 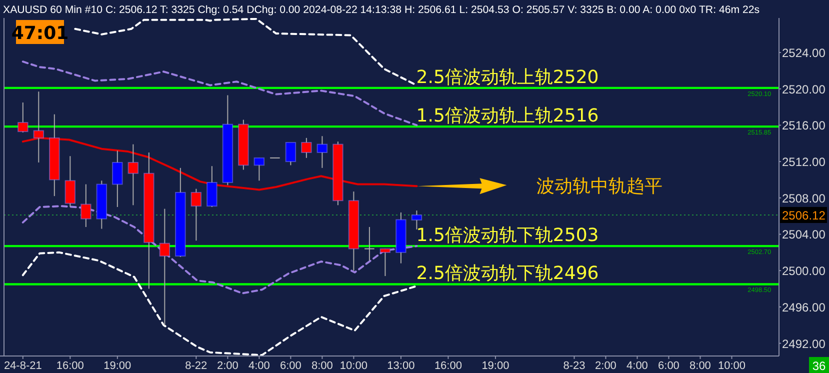 I want to click on text: 36, so click(x=819, y=366).